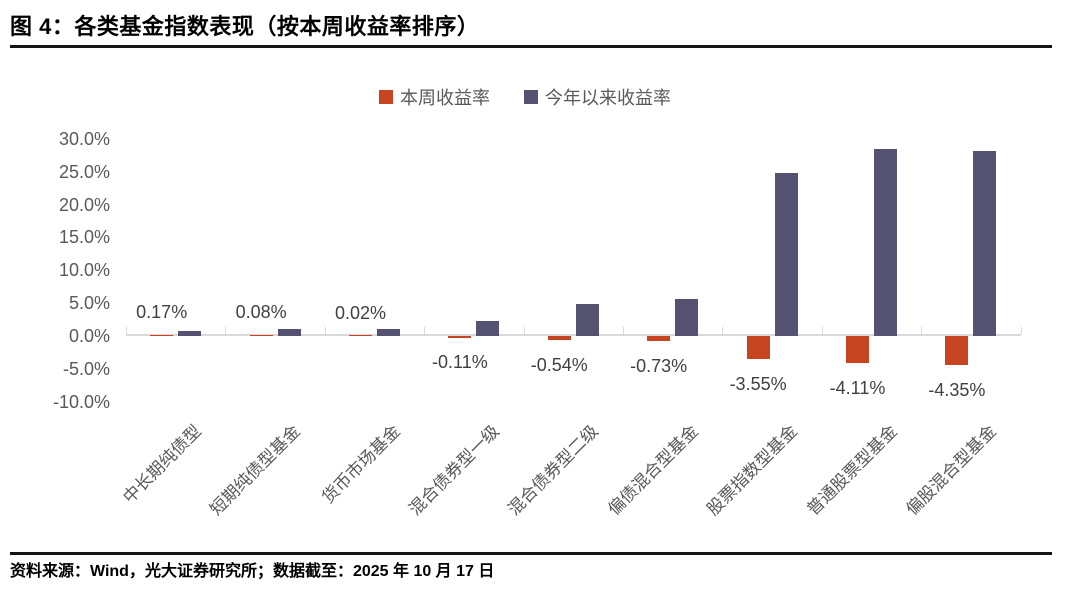 The height and width of the screenshot is (595, 1080). Describe the element at coordinates (86, 368) in the screenshot. I see `y-axis-tick-label: -5.0%` at that location.